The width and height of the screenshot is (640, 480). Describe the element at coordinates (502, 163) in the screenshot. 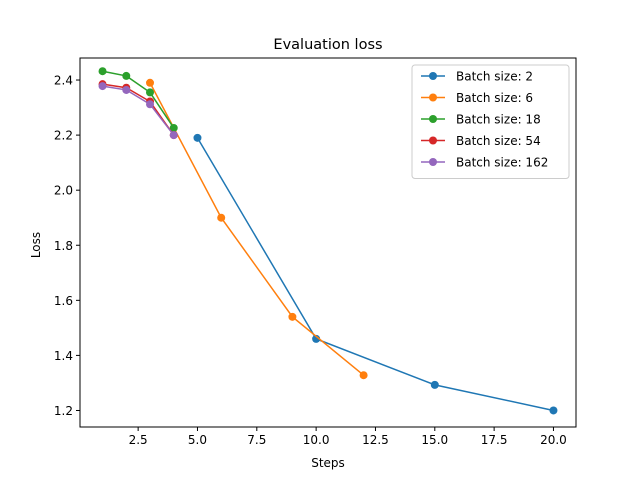

I see `legend-label: Batch size: 162` at that location.